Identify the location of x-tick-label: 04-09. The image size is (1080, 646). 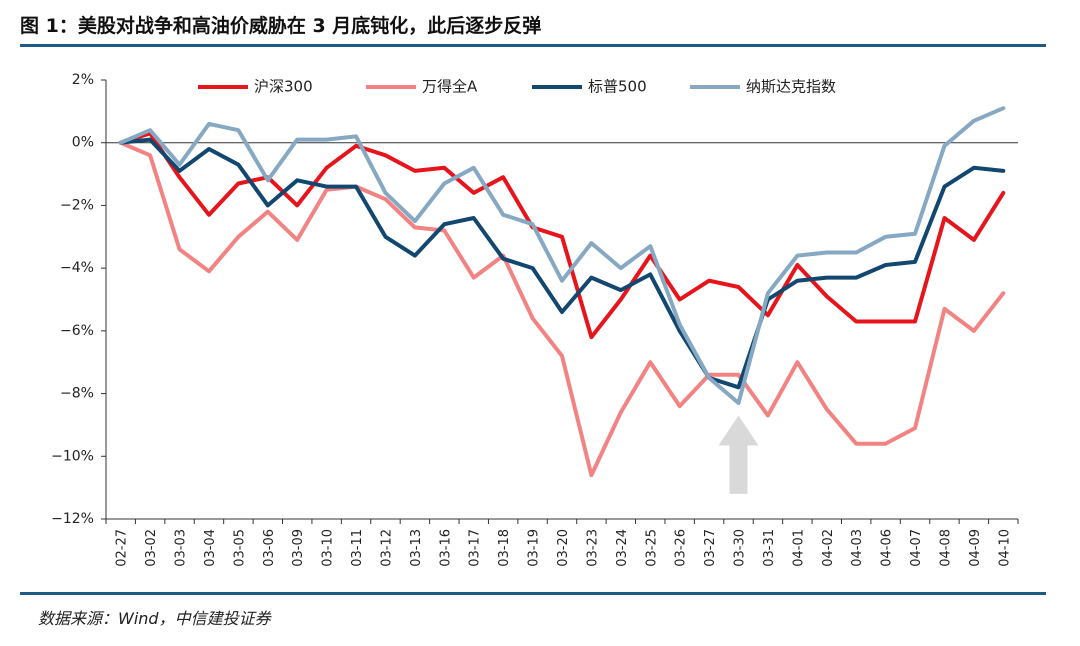
(975, 548).